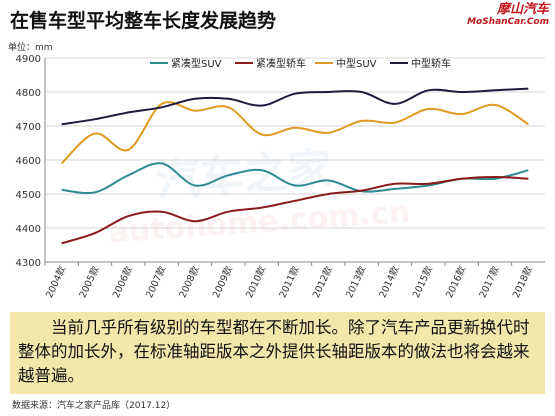  I want to click on x-tick-label: 2009款, so click(222, 282).